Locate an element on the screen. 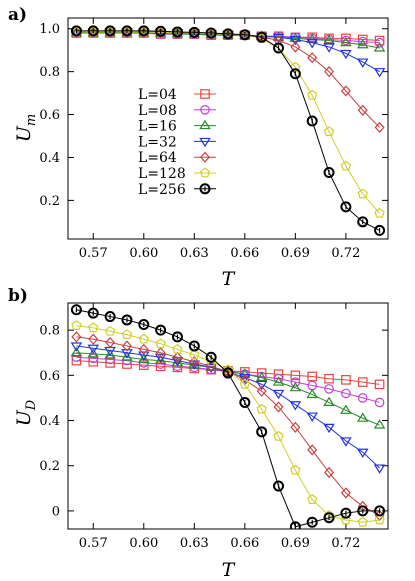 The height and width of the screenshot is (581, 415). panel-a-ytick-label: 1.0 is located at coordinates (49, 29).